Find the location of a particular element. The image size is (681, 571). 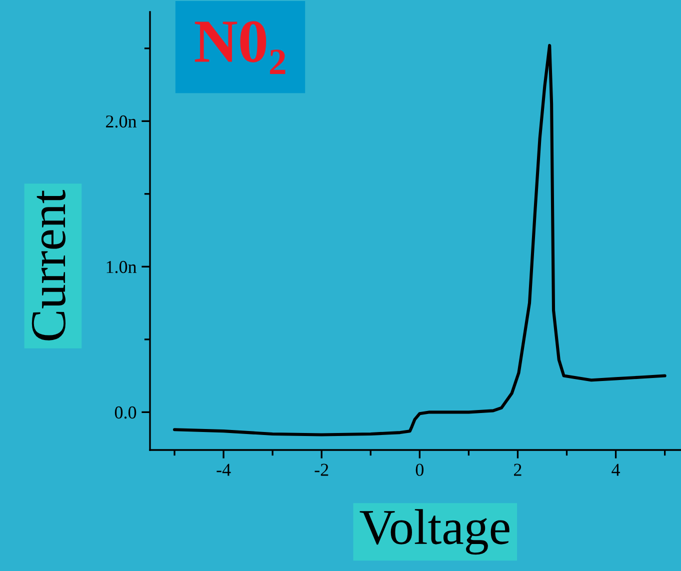

x-tick-label: 4 is located at coordinates (616, 470).